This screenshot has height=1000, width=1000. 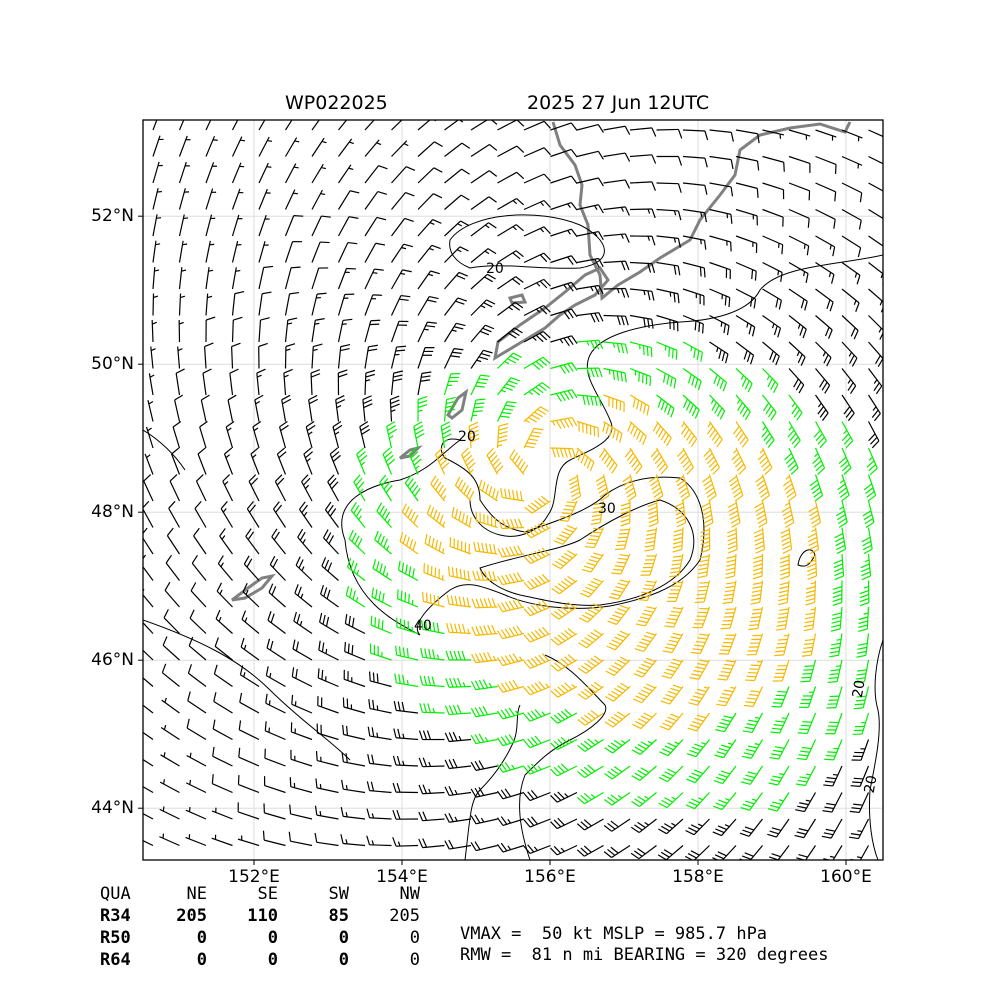 What do you see at coordinates (409, 894) in the screenshot?
I see `nw-header: NW` at bounding box center [409, 894].